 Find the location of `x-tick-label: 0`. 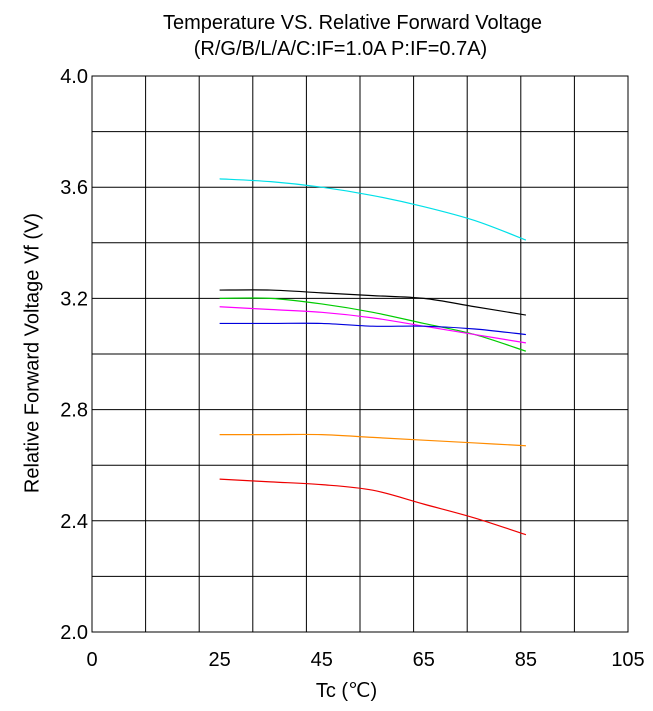

x-tick-label: 0 is located at coordinates (91, 660).